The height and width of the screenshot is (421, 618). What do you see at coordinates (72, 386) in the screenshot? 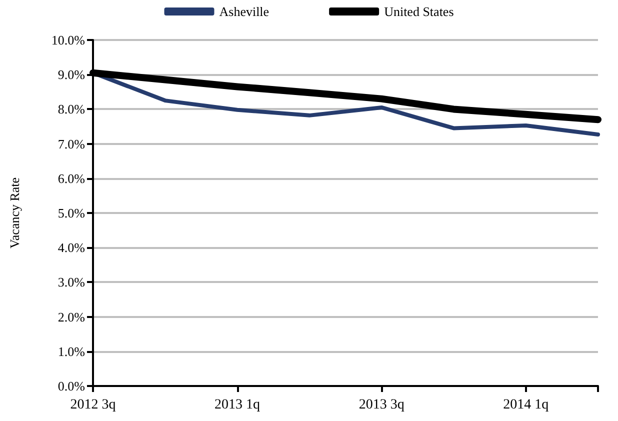
I see `y-tick-label: 0.0%` at bounding box center [72, 386].